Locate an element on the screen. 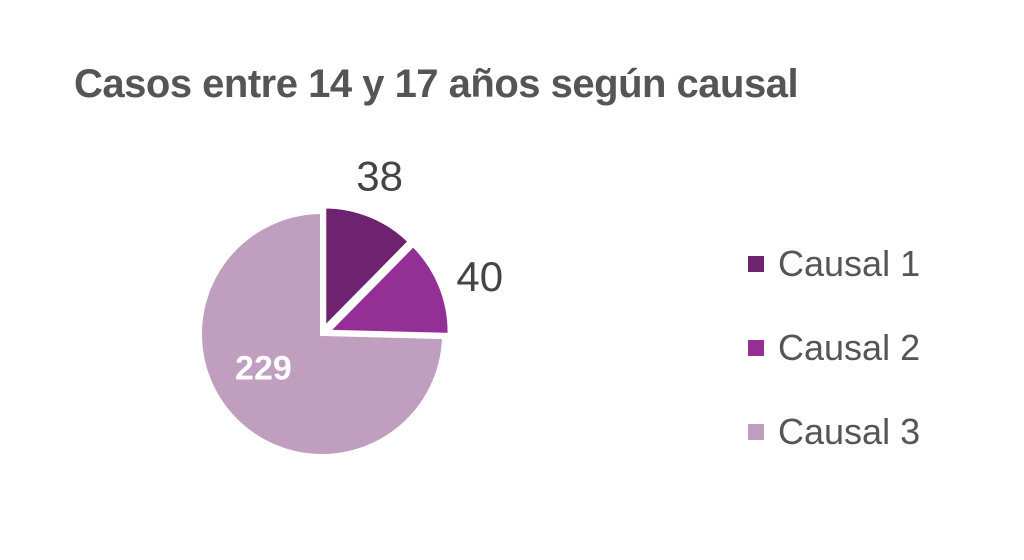  data-label-2: 40 is located at coordinates (479, 276).